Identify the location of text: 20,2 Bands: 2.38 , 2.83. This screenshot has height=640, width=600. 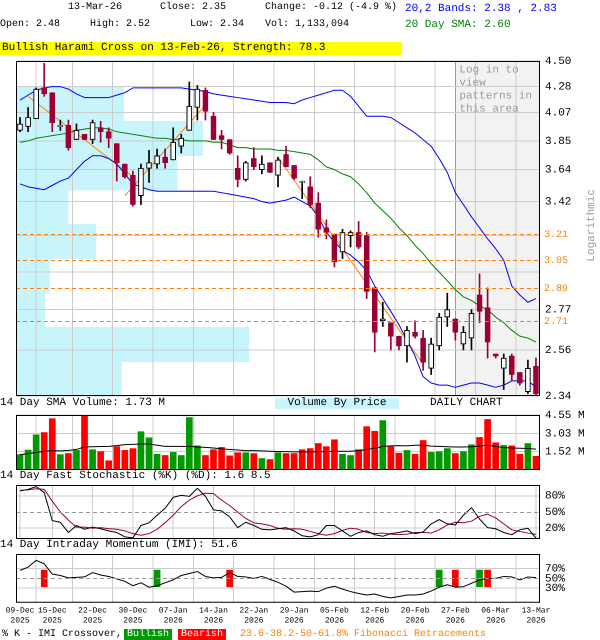
(481, 9).